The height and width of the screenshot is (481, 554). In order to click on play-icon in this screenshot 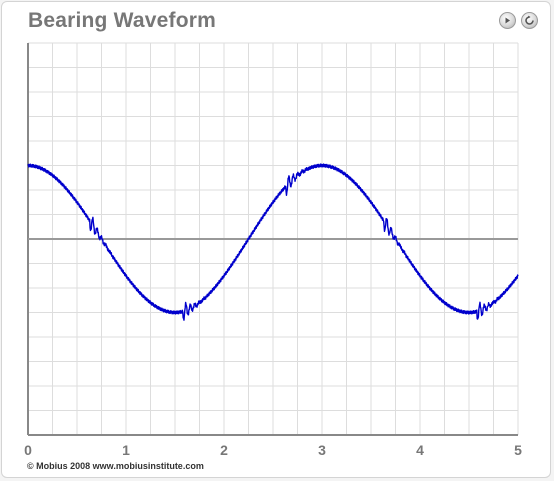, I will do `click(507, 20)`.